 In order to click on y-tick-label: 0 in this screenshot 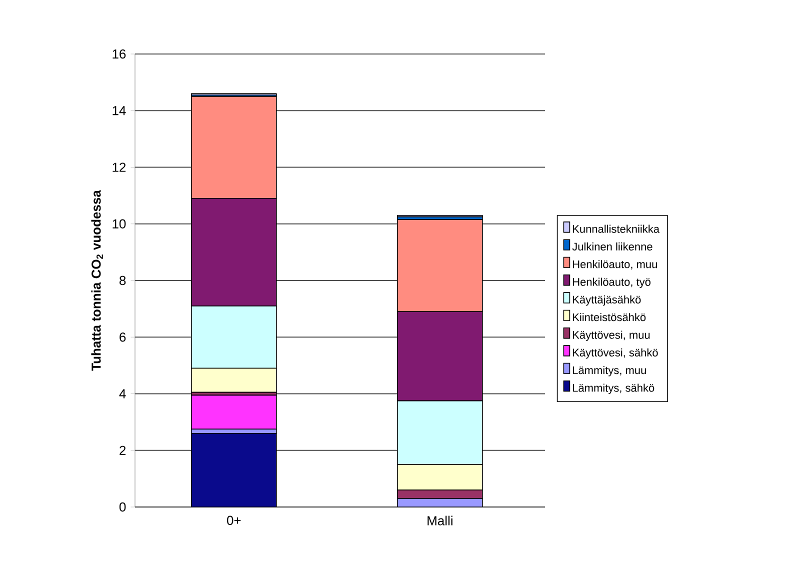, I will do `click(122, 507)`.